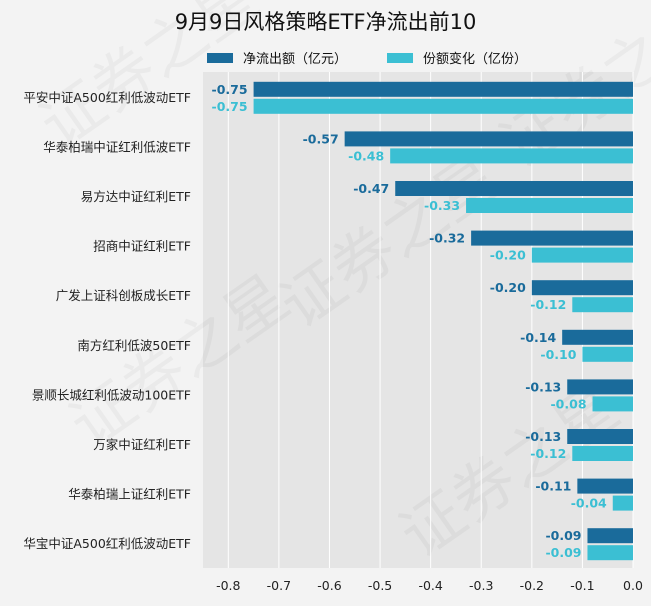 The width and height of the screenshot is (651, 606). What do you see at coordinates (481, 585) in the screenshot?
I see `x-tick-label: -0.3` at bounding box center [481, 585].